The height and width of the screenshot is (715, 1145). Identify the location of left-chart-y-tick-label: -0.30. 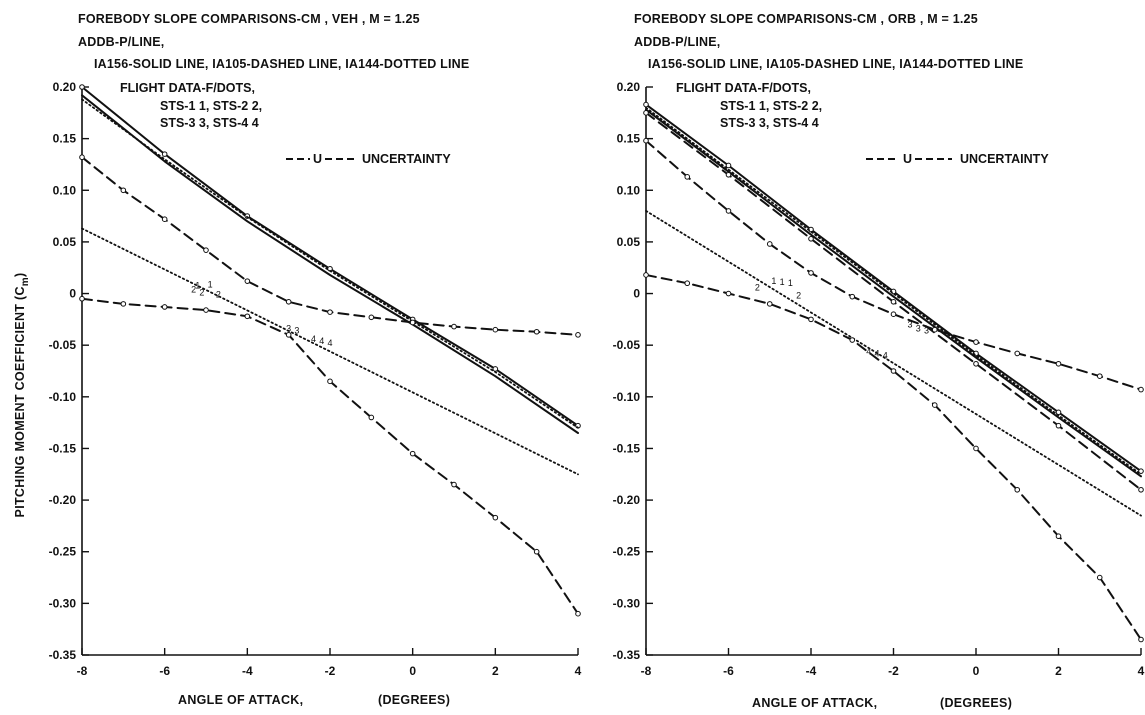
(63, 603).